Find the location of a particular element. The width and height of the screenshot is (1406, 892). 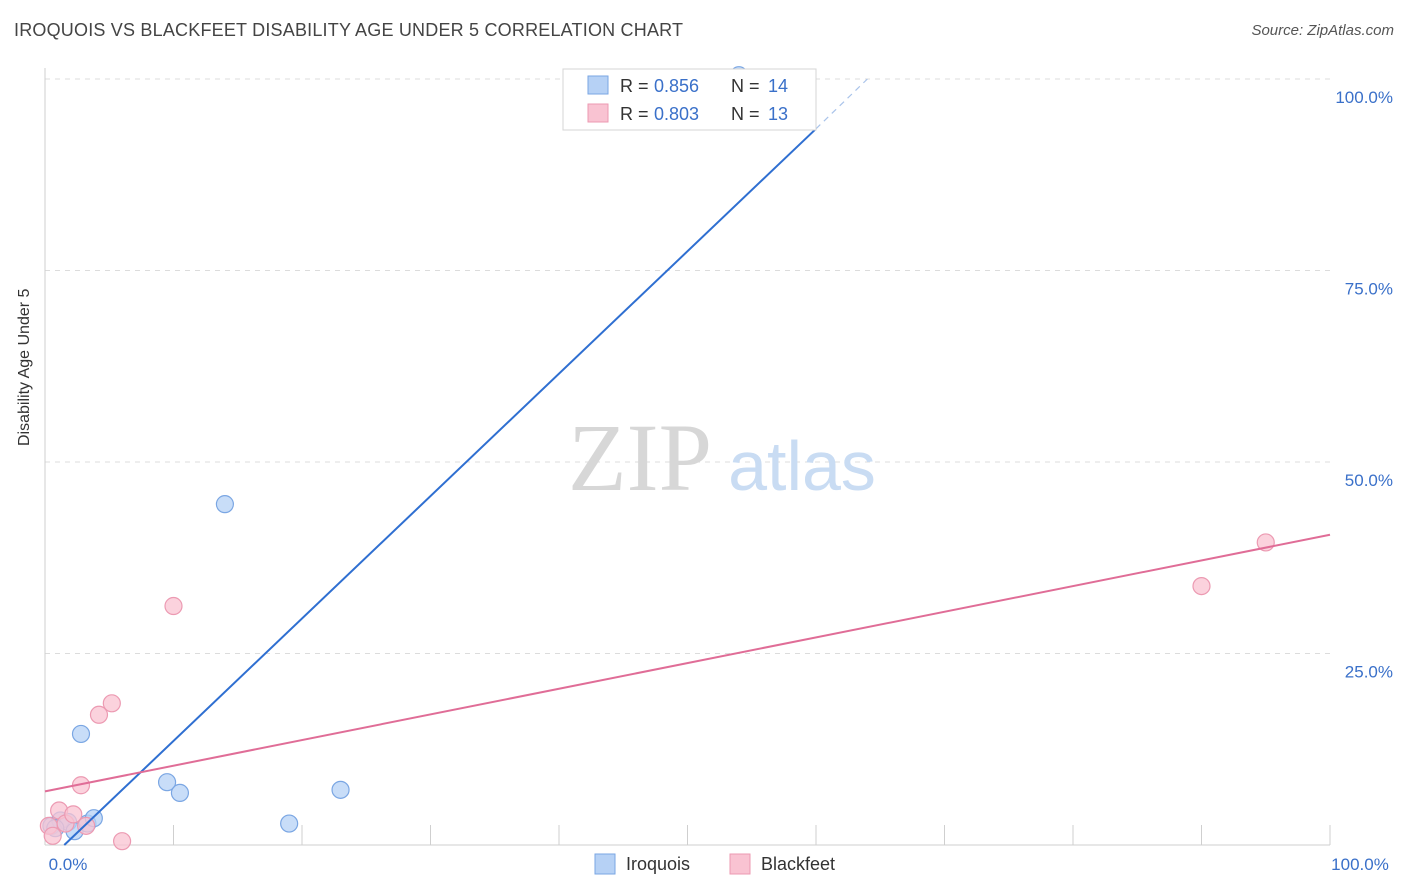

blackfeet-r-value: 0.803 is located at coordinates (676, 114).